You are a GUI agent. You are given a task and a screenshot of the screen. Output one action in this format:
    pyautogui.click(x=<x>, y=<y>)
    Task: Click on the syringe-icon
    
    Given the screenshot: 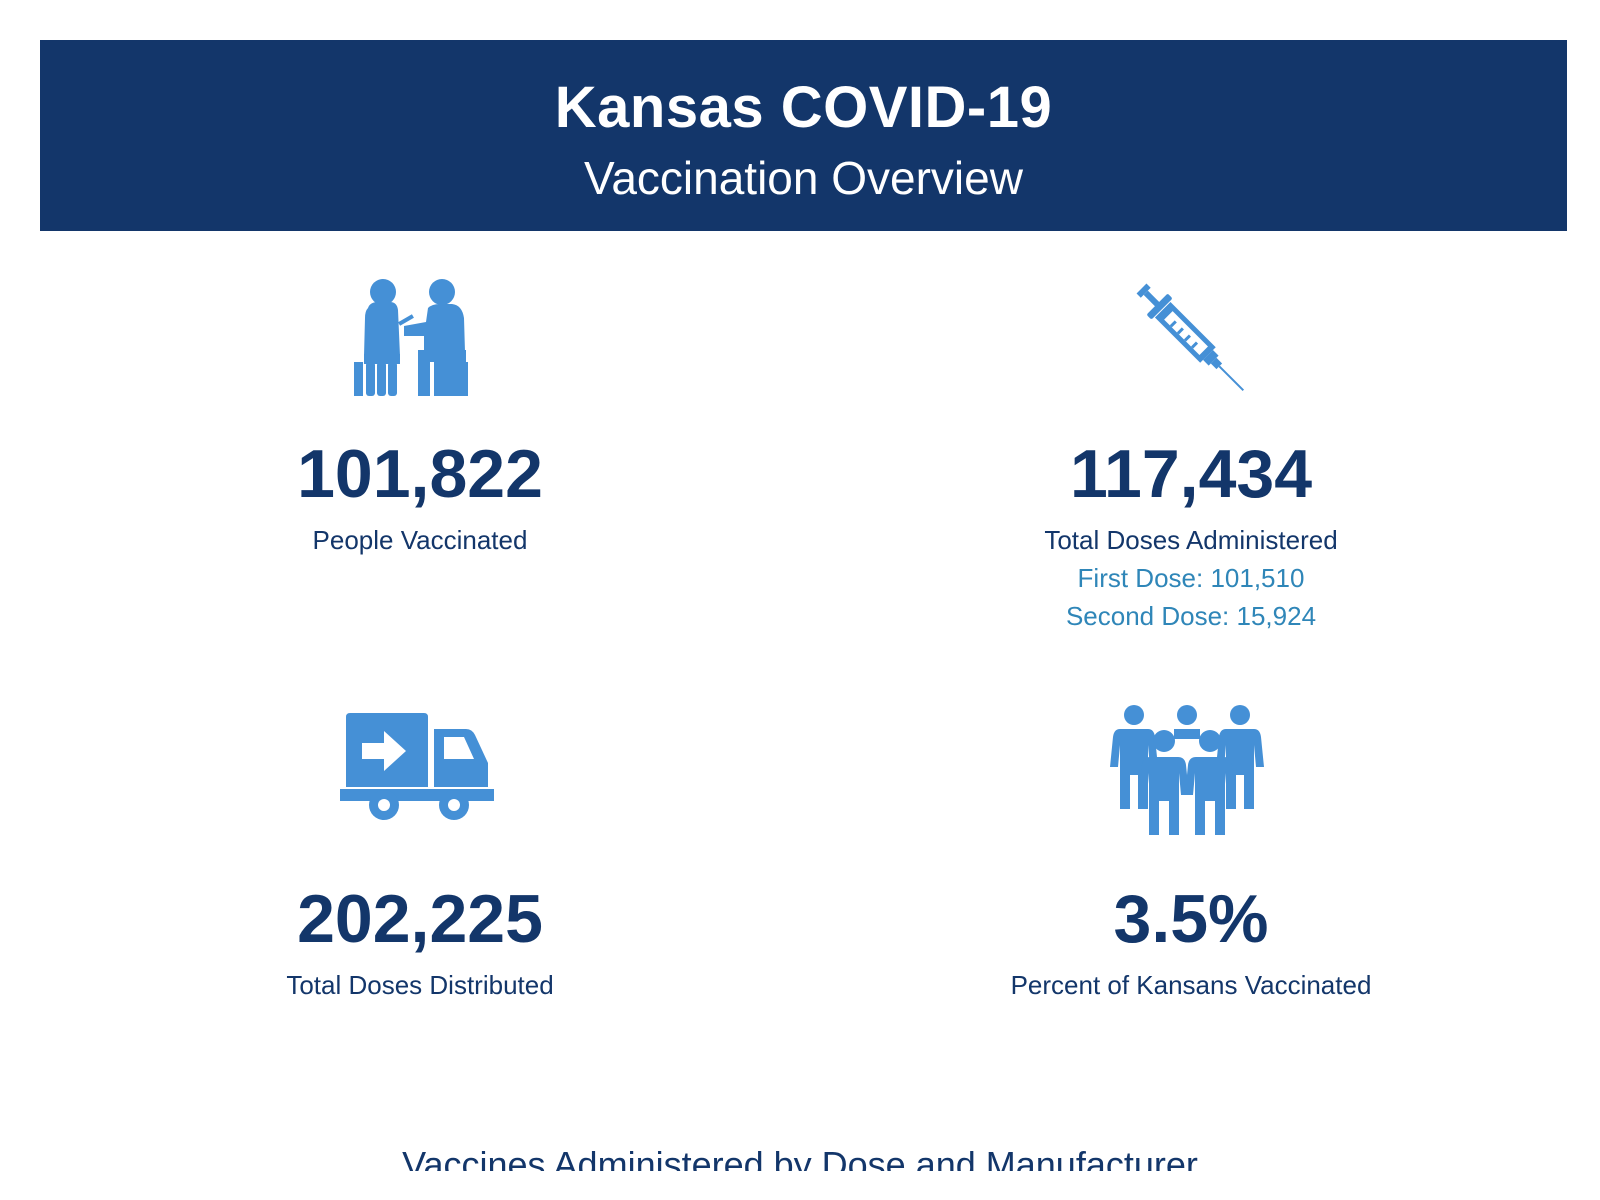 What is the action you would take?
    pyautogui.click(x=1190, y=337)
    